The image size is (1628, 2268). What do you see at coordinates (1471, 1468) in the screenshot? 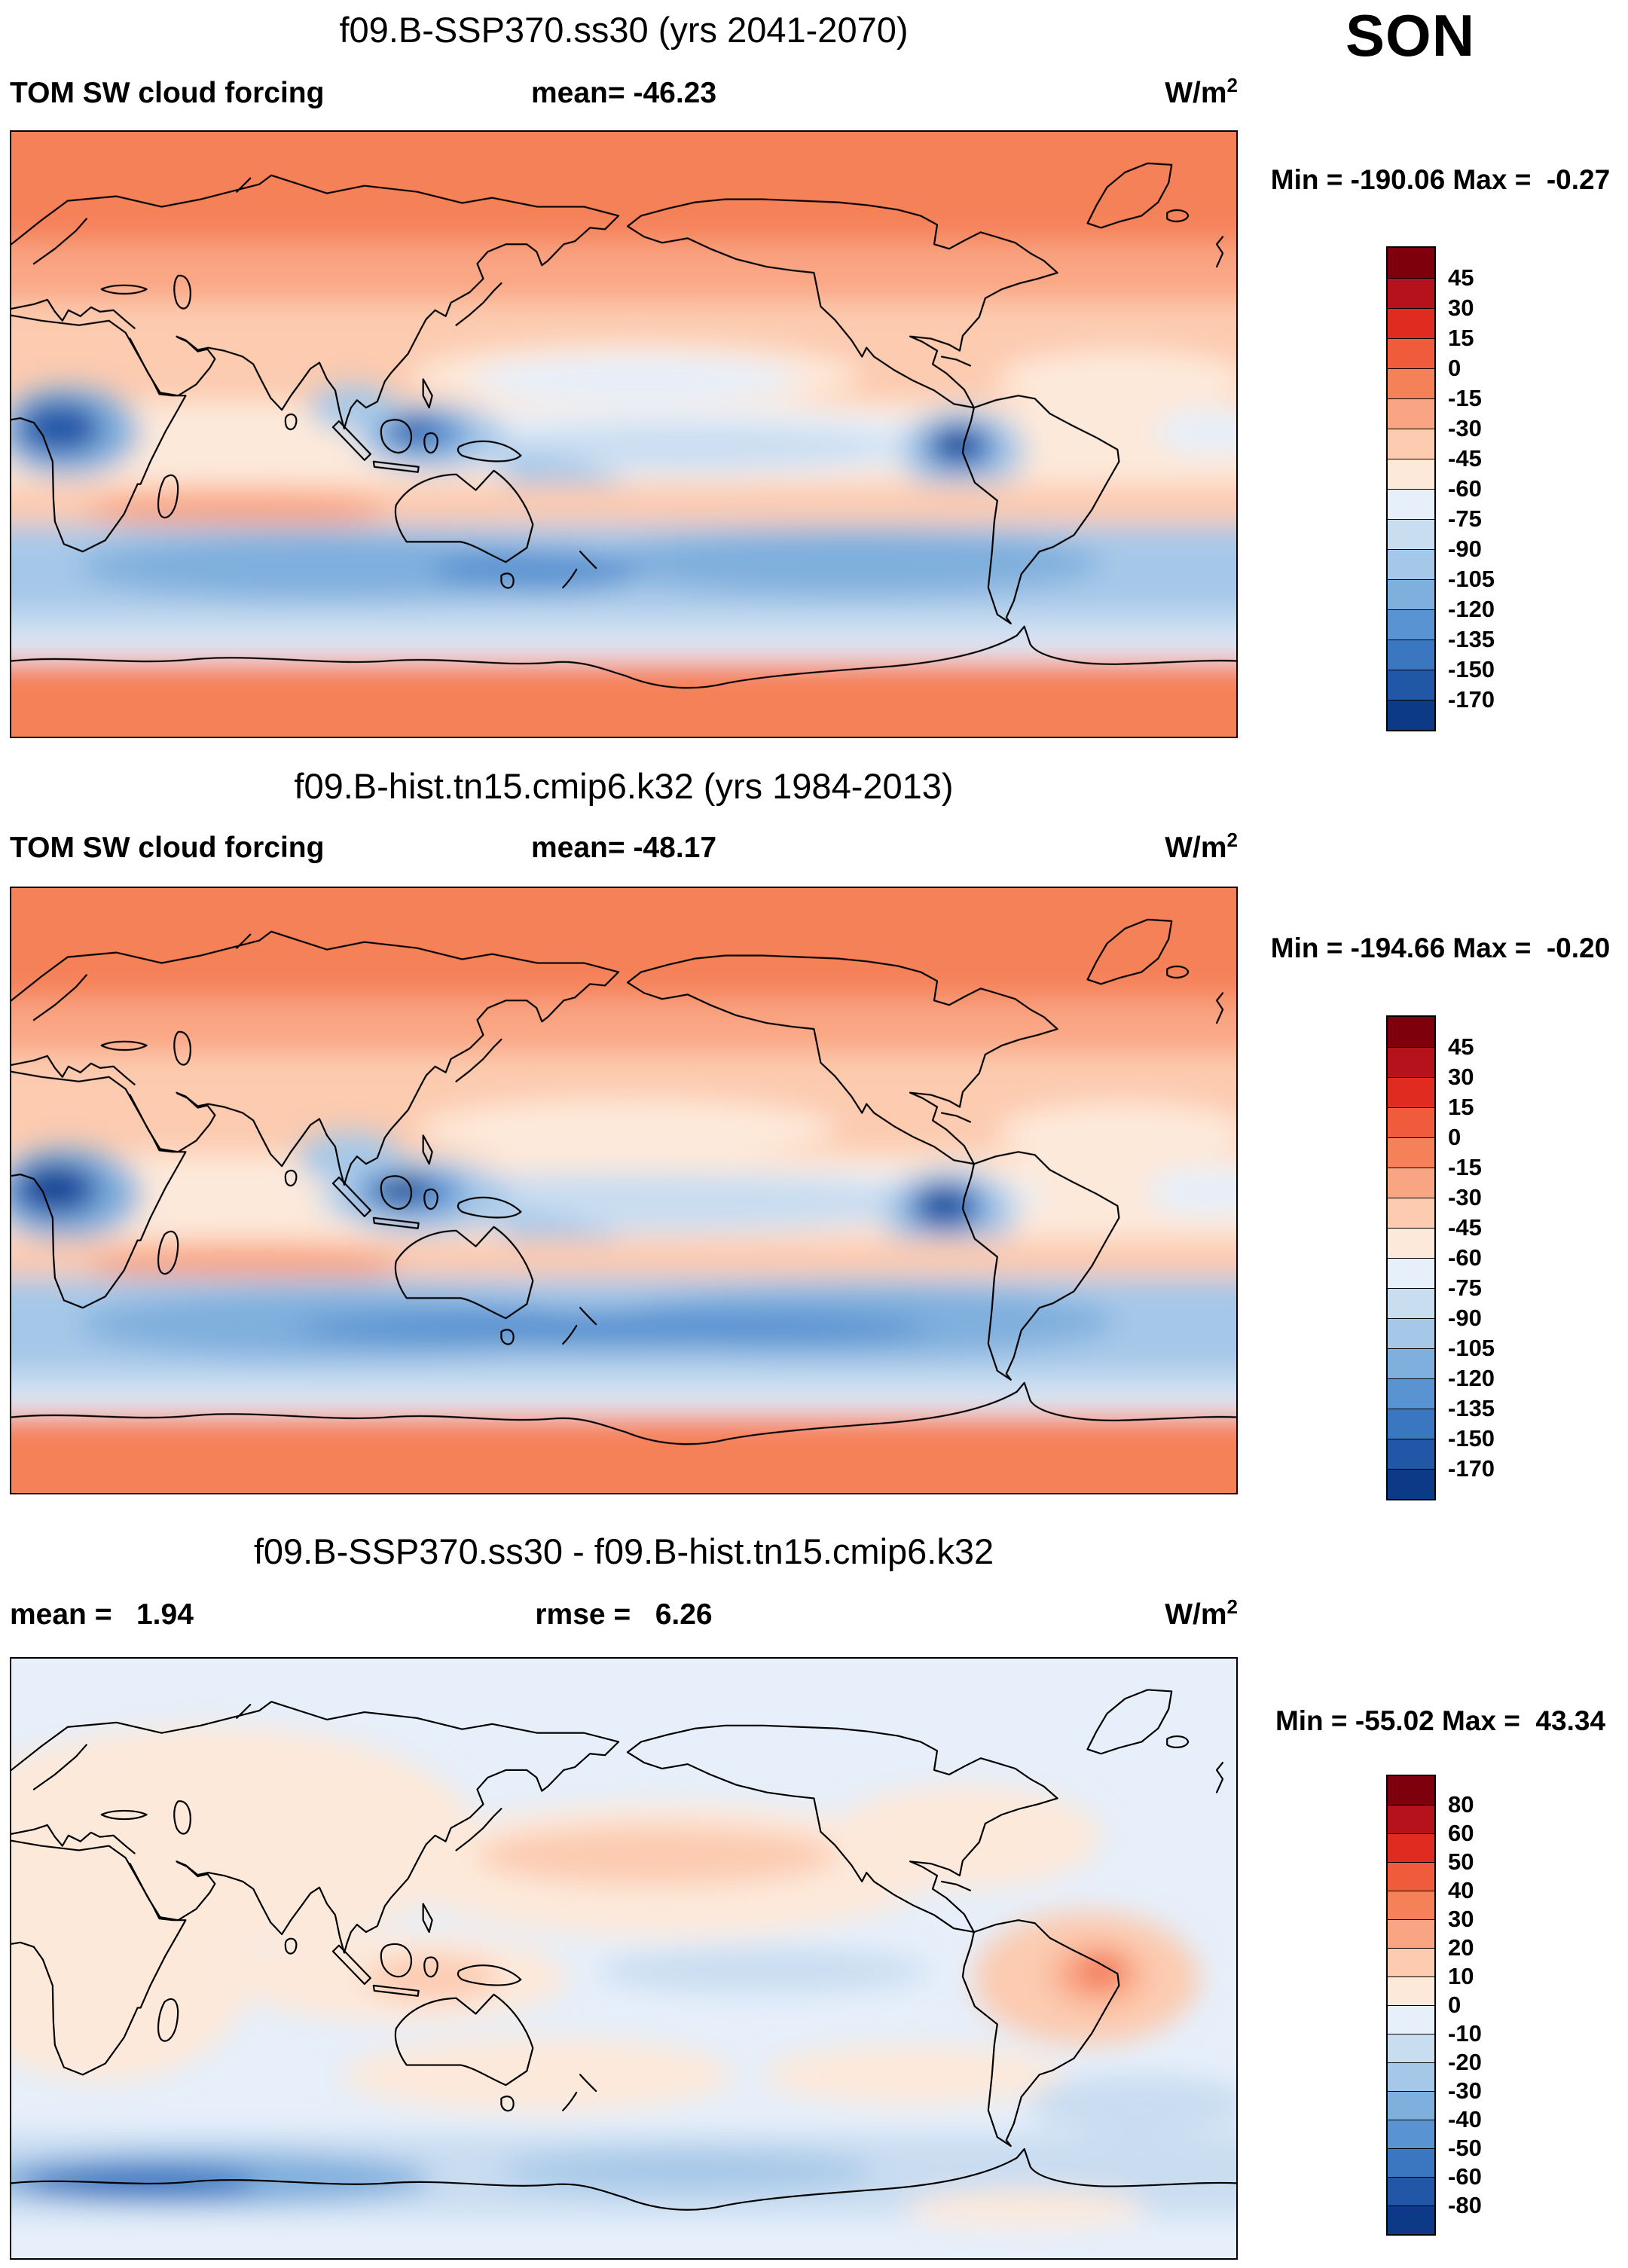
I see `colorbar-tick-label: -170` at bounding box center [1471, 1468].